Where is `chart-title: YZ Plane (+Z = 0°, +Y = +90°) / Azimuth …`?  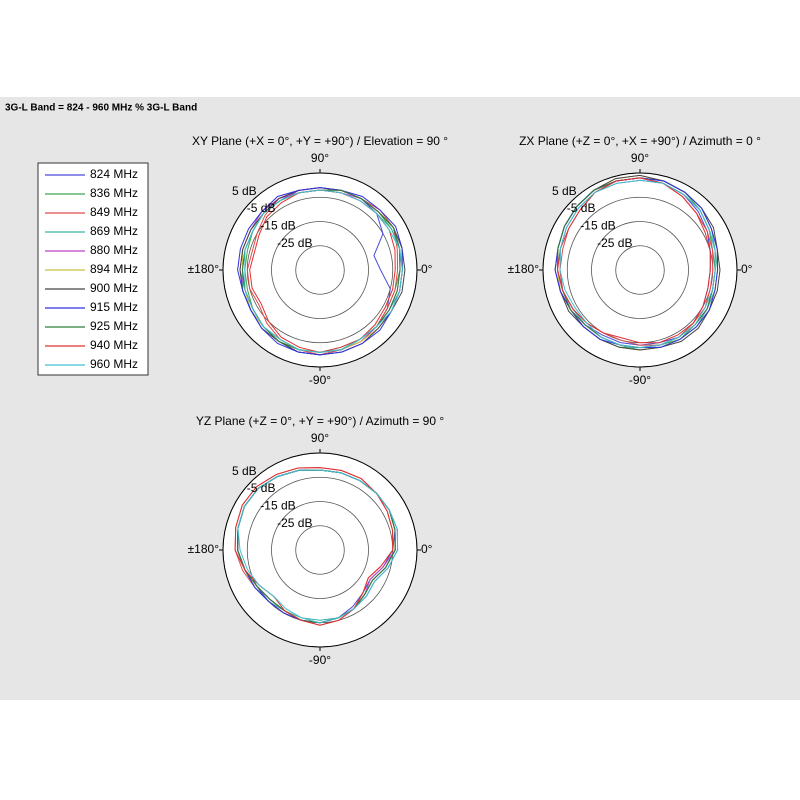
chart-title: YZ Plane (+Z = 0°, +Y = +90°) / Azimuth … is located at coordinates (320, 421).